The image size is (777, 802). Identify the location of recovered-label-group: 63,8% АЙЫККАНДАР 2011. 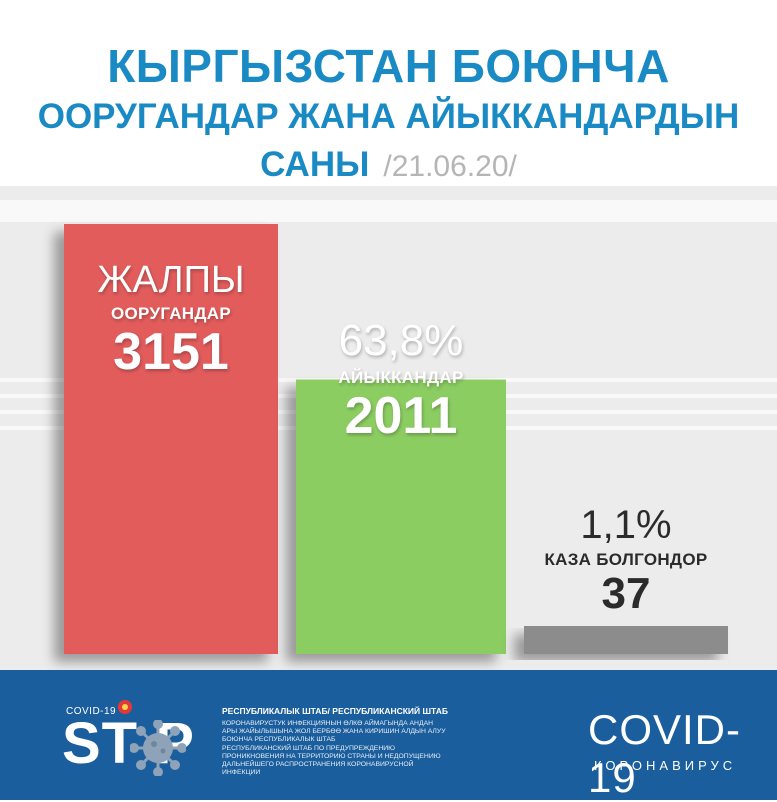
(401, 380).